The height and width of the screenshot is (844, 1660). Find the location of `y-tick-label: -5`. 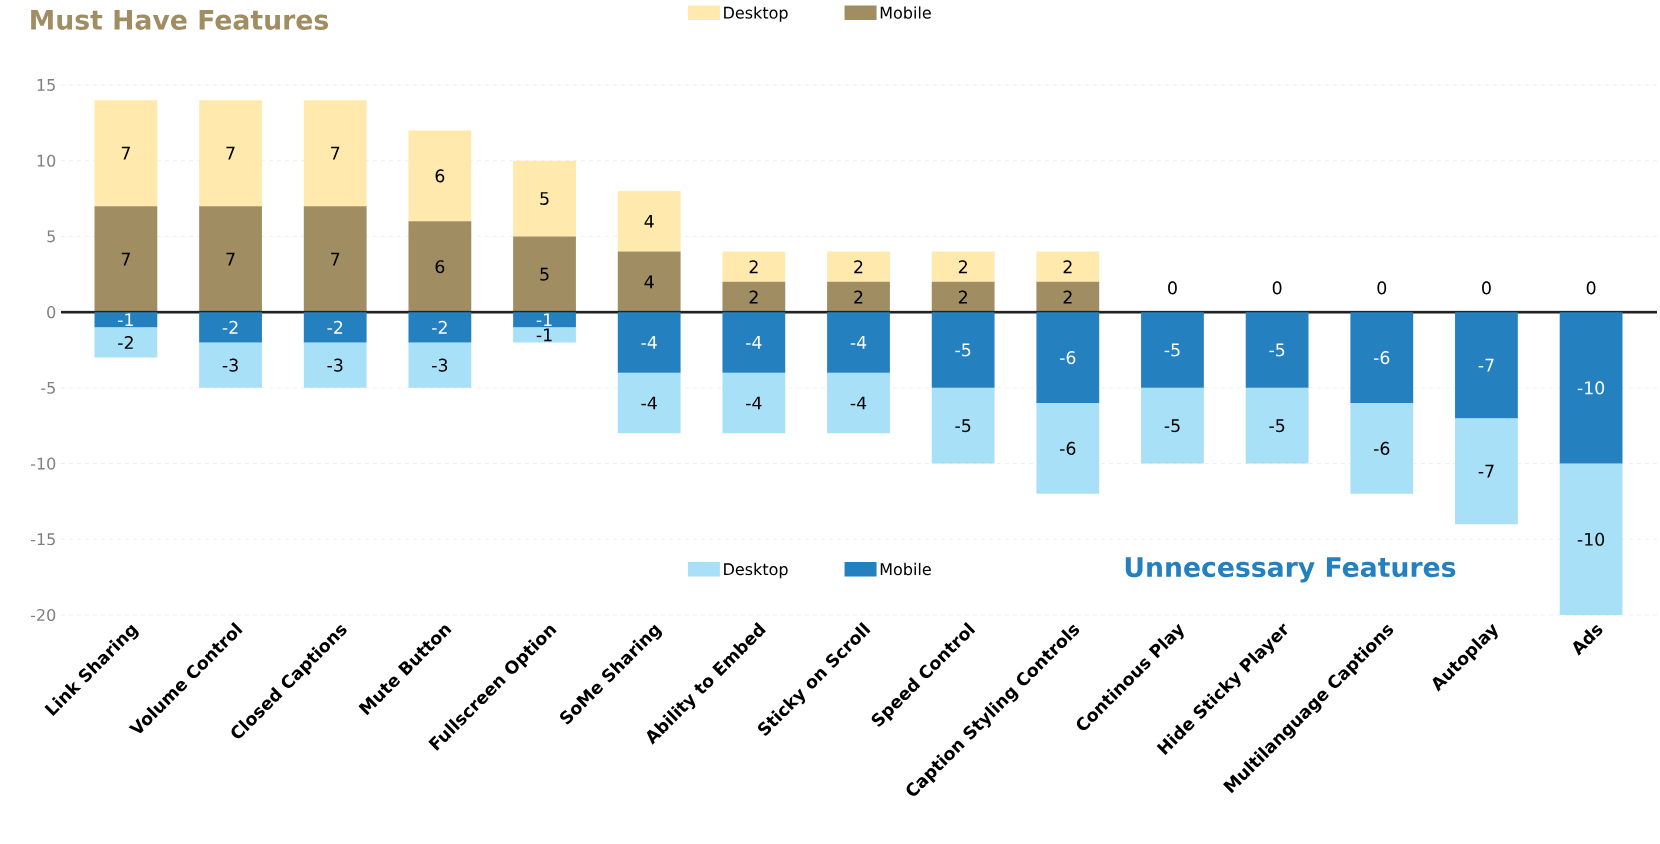

y-tick-label: -5 is located at coordinates (48, 387).